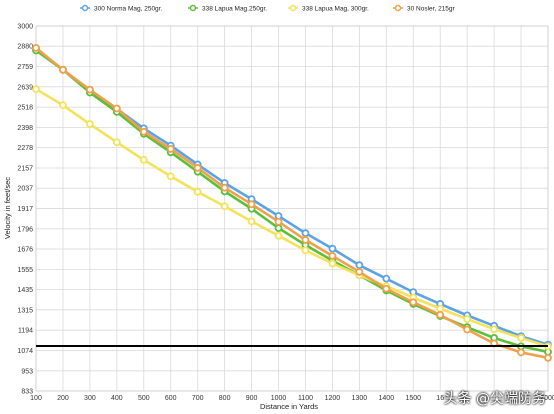 This screenshot has width=554, height=414. What do you see at coordinates (36, 398) in the screenshot?
I see `x-tick-label: 100` at bounding box center [36, 398].